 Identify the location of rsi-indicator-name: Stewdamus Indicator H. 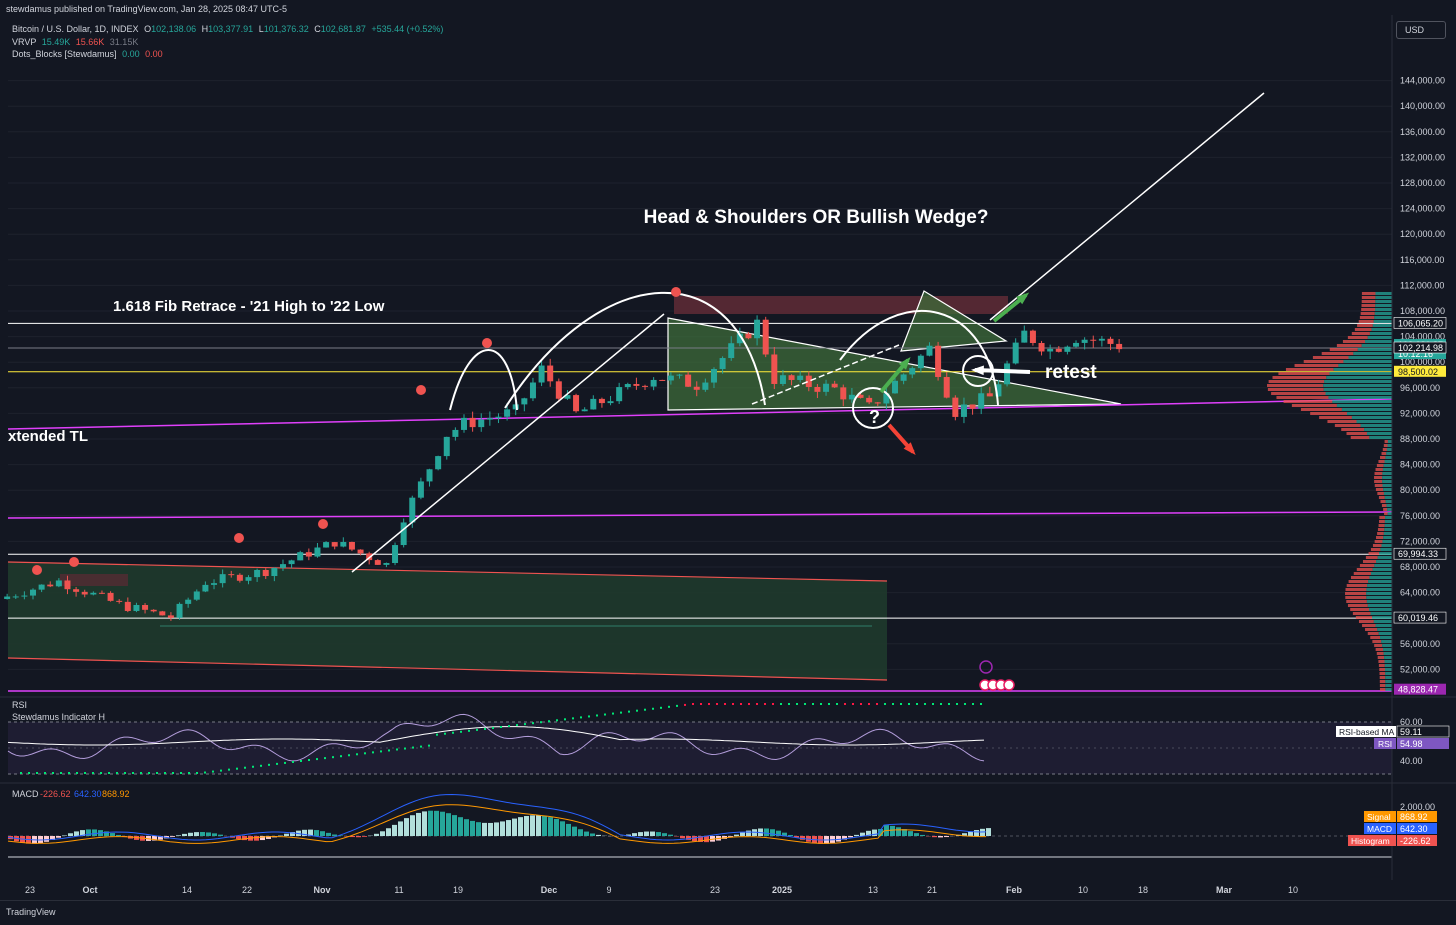
(58, 717).